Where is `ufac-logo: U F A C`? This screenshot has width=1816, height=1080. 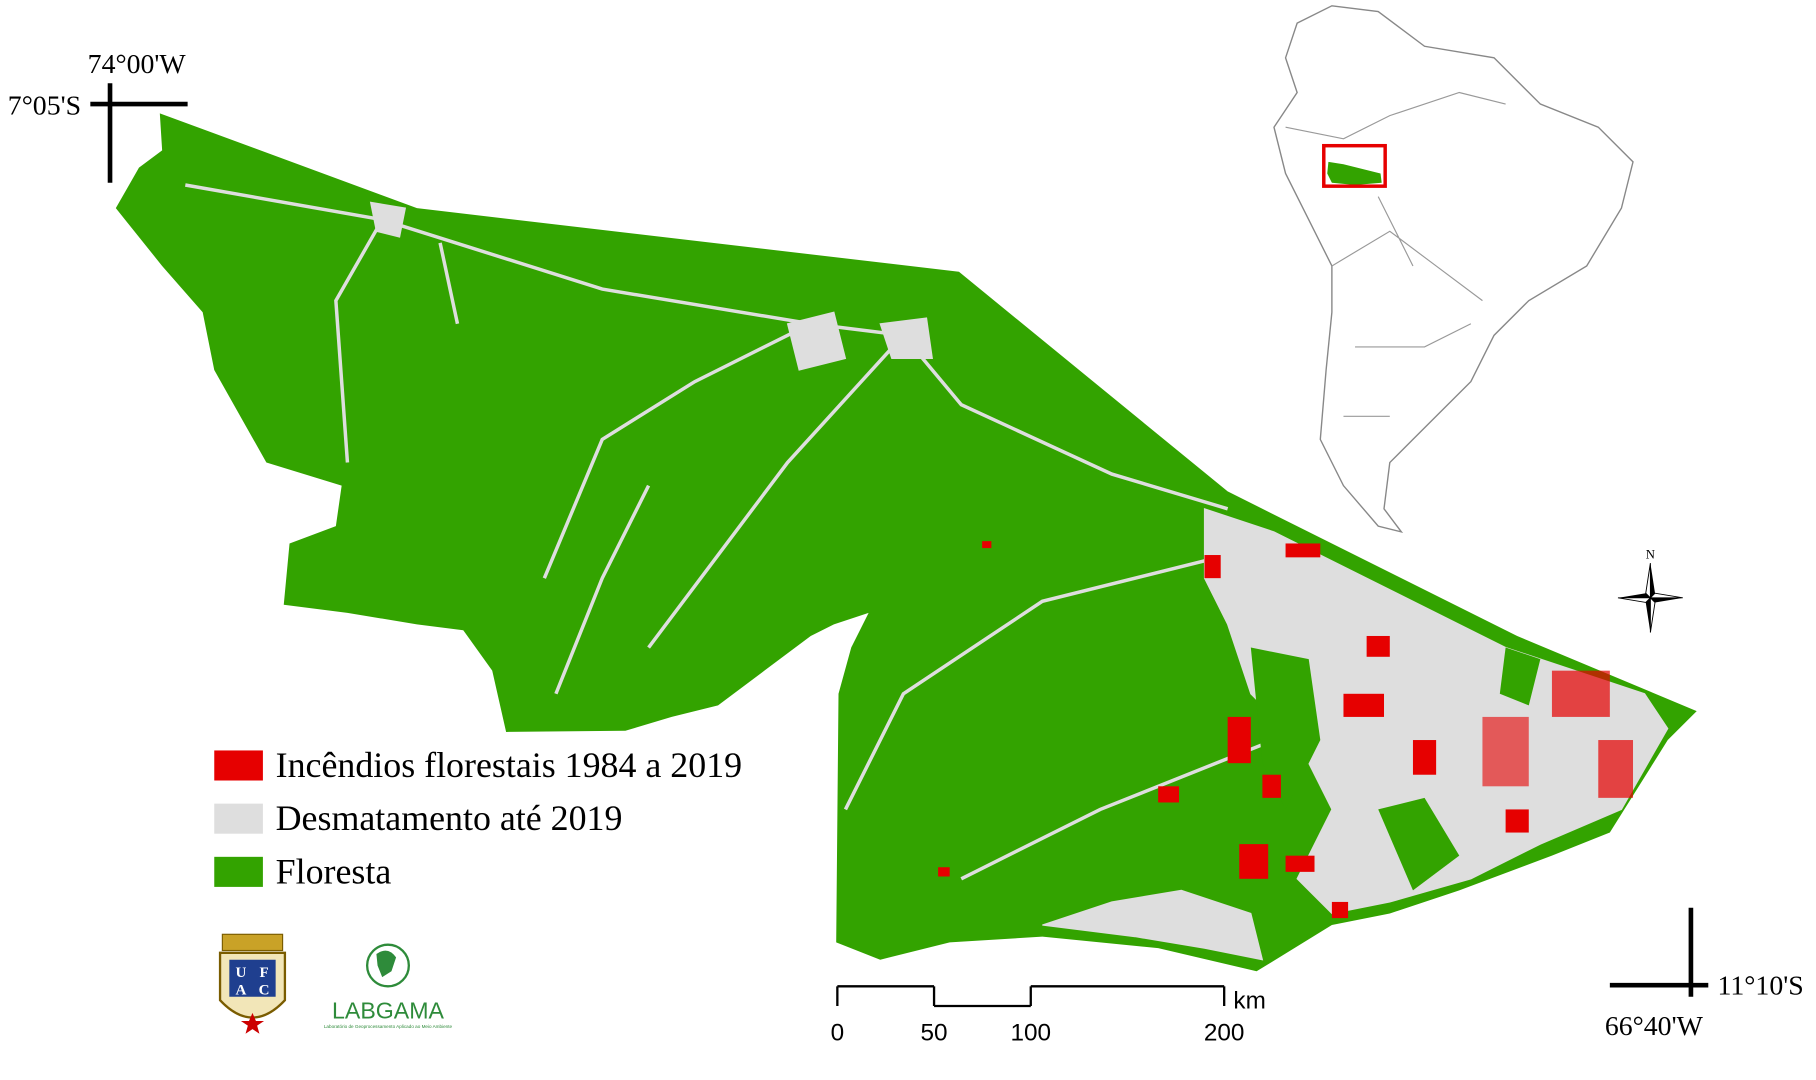 ufac-logo: U F A C is located at coordinates (252, 983).